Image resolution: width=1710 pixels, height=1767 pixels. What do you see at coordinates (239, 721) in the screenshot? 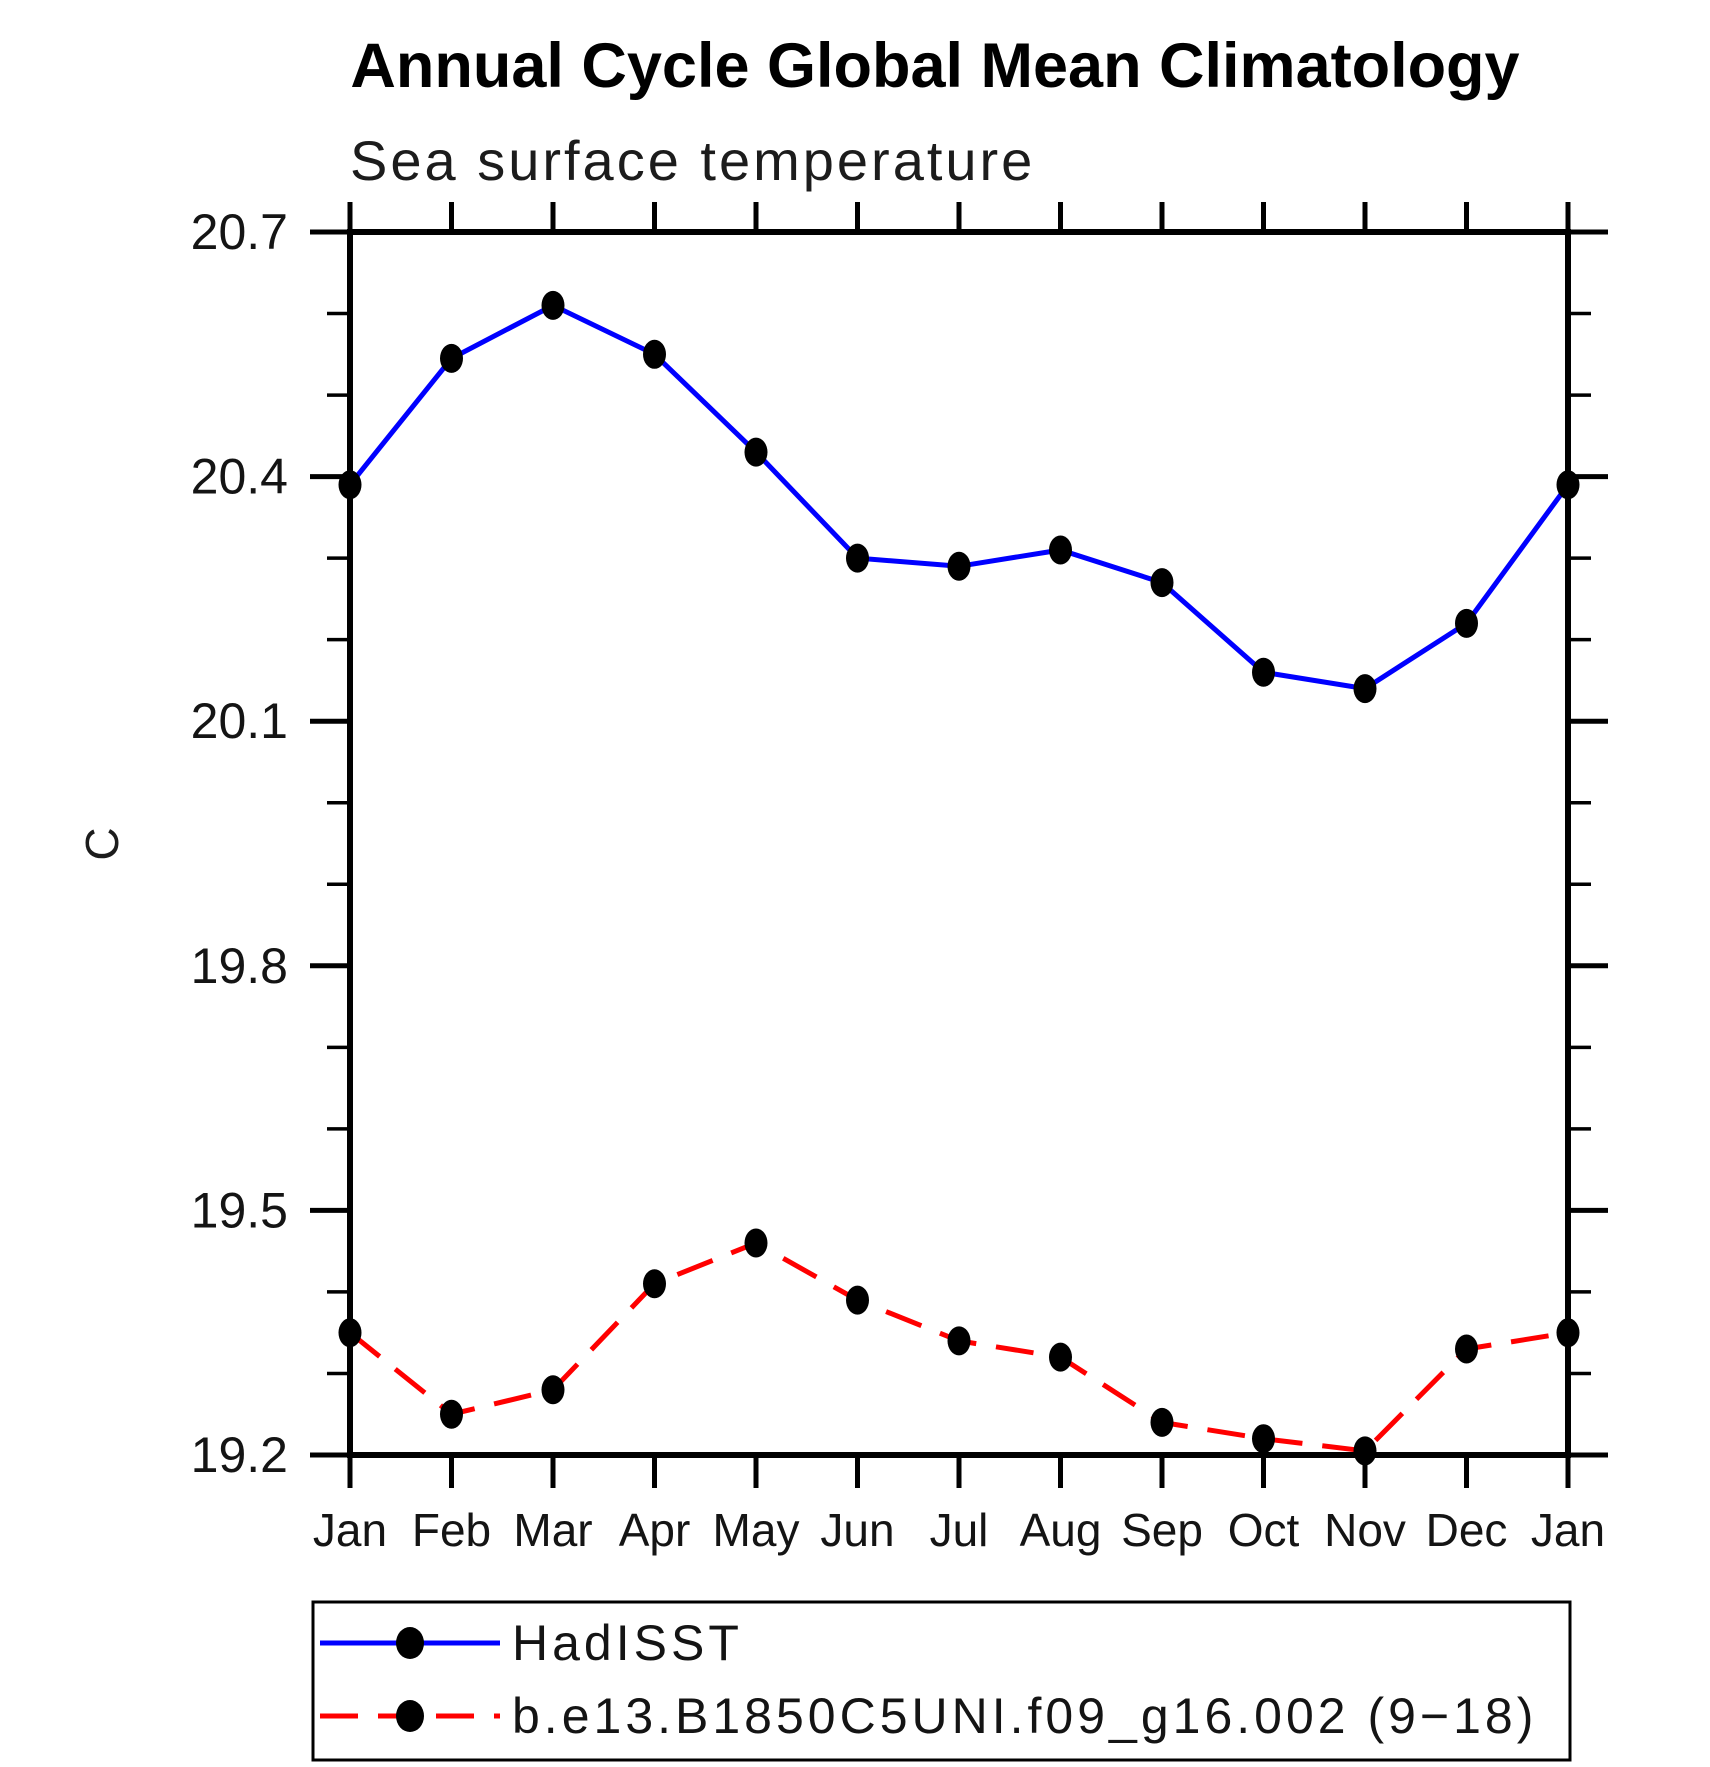
I see `y-tick-label: 20.1` at bounding box center [239, 721].